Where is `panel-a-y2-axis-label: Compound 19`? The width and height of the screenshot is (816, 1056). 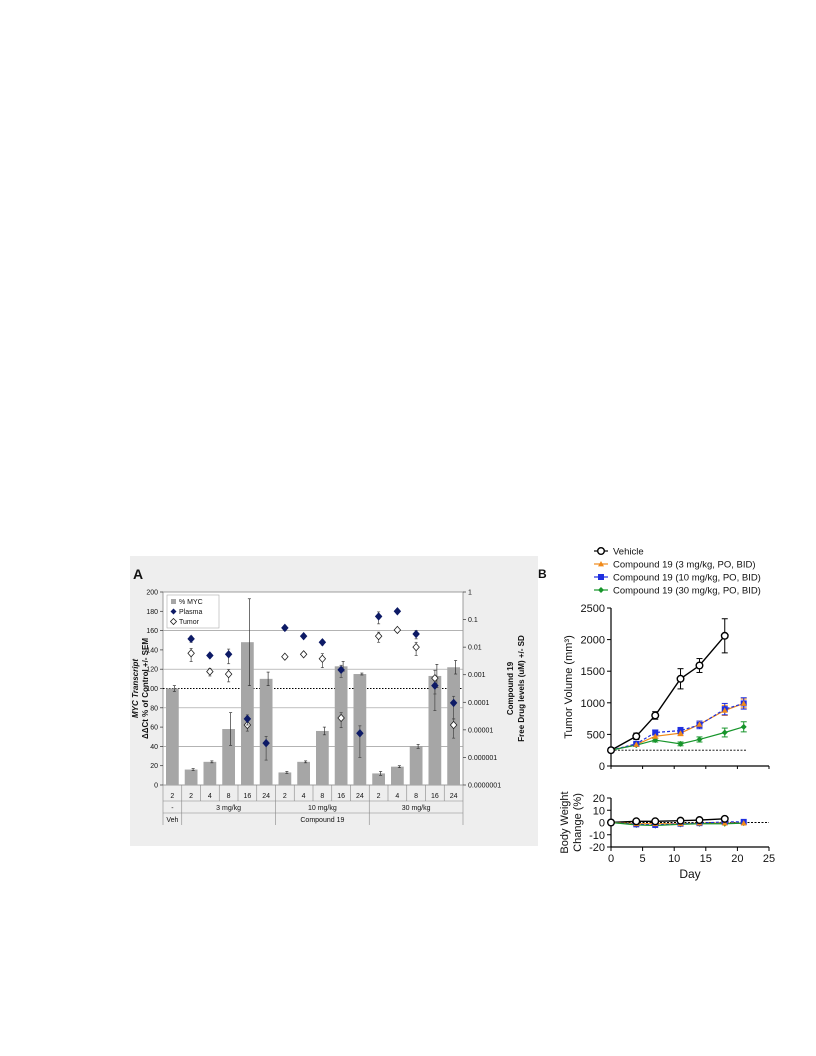
panel-a-y2-axis-label: Compound 19 is located at coordinates (510, 688).